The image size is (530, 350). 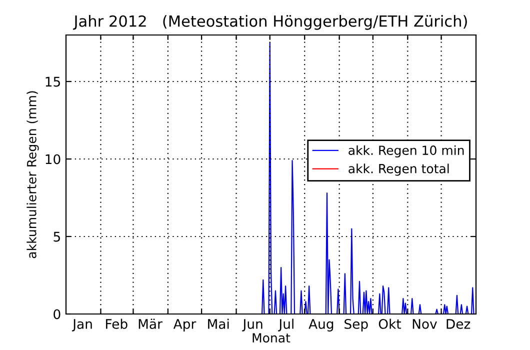 What do you see at coordinates (57, 237) in the screenshot?
I see `y-tick-label: 5` at bounding box center [57, 237].